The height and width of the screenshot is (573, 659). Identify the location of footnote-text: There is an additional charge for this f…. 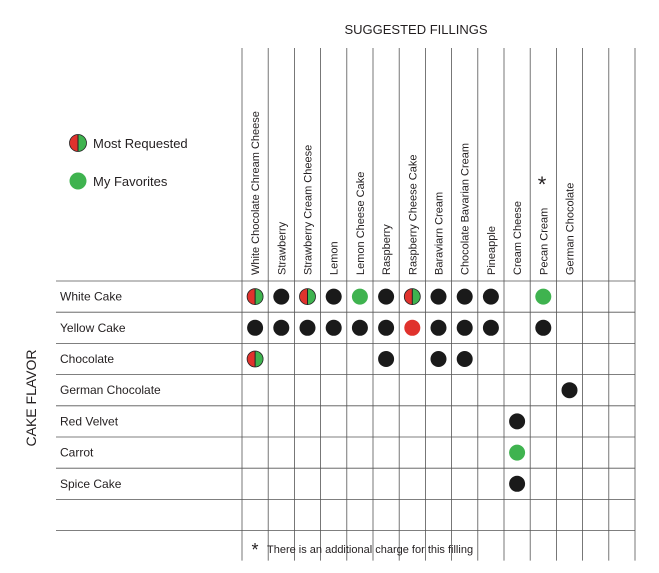
(370, 550).